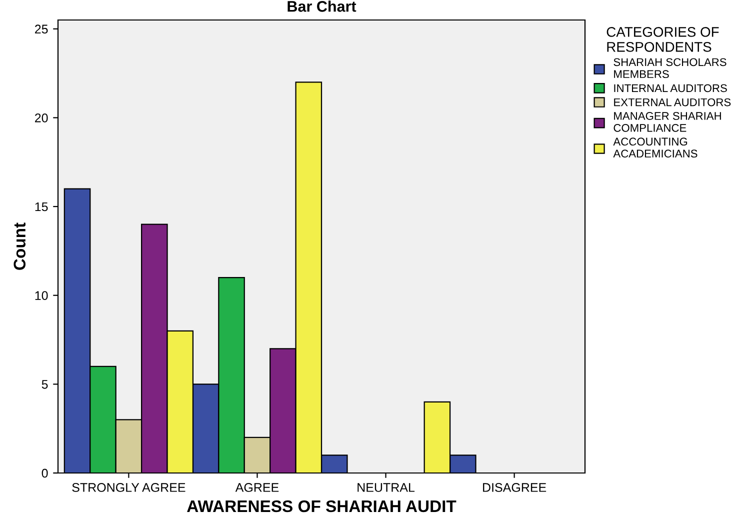  Describe the element at coordinates (45, 473) in the screenshot. I see `y-tick-label: 0` at that location.